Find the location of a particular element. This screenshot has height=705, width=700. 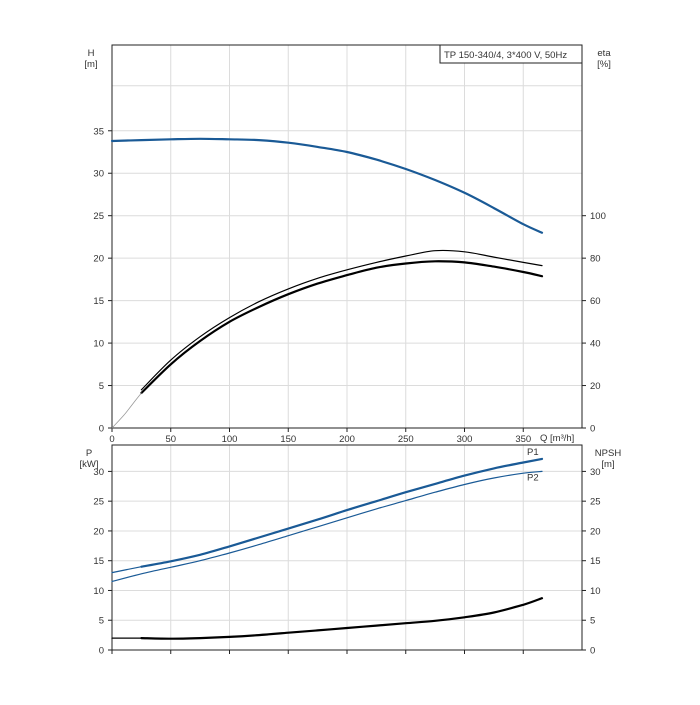

eta-tick-label: 100 is located at coordinates (598, 216).